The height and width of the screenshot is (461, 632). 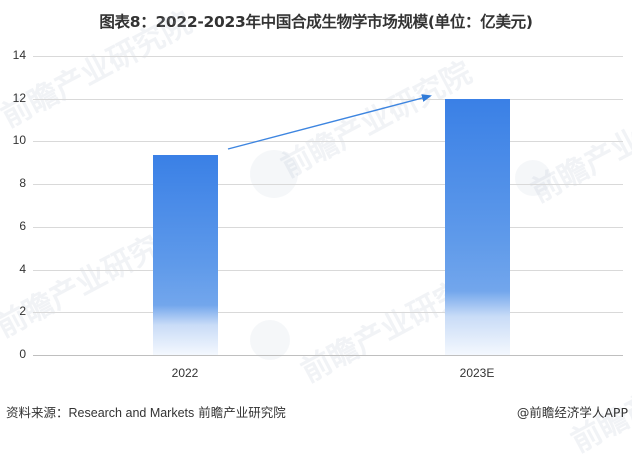 I want to click on growth-arrow-icon, so click(x=329, y=122).